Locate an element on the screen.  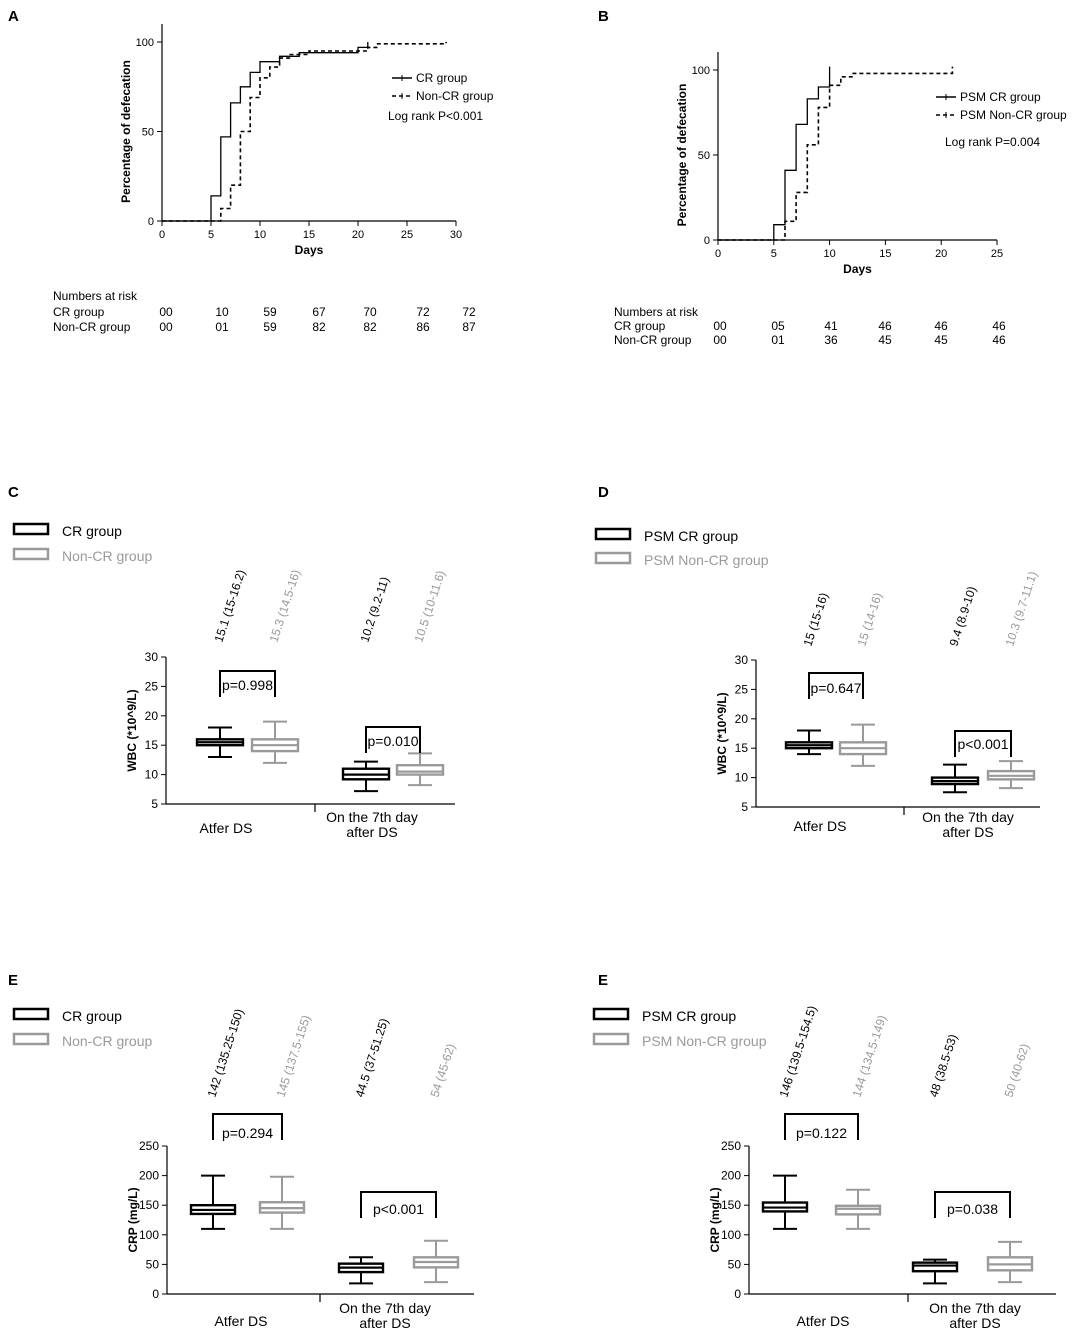
y-tick-label: 20 is located at coordinates (742, 719).